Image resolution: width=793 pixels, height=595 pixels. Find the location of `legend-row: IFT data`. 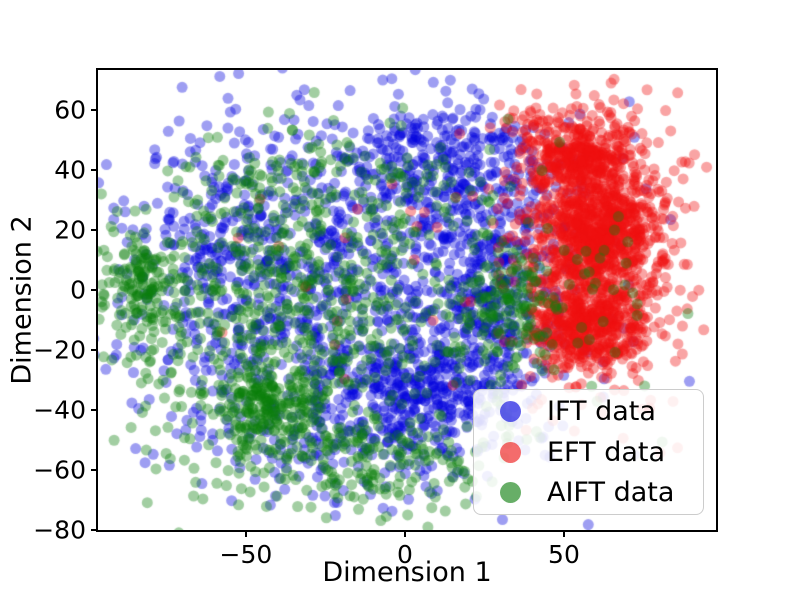

legend-row: IFT data is located at coordinates (588, 412).